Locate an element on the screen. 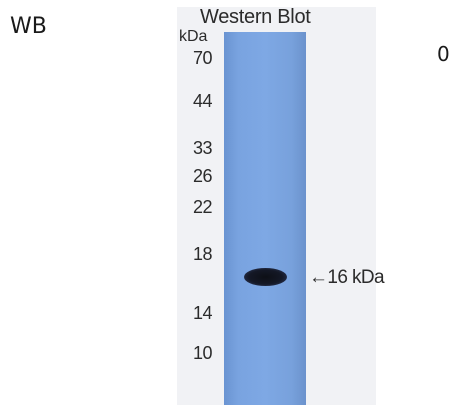  band-size-annotation: ←16 kDa is located at coordinates (347, 277).